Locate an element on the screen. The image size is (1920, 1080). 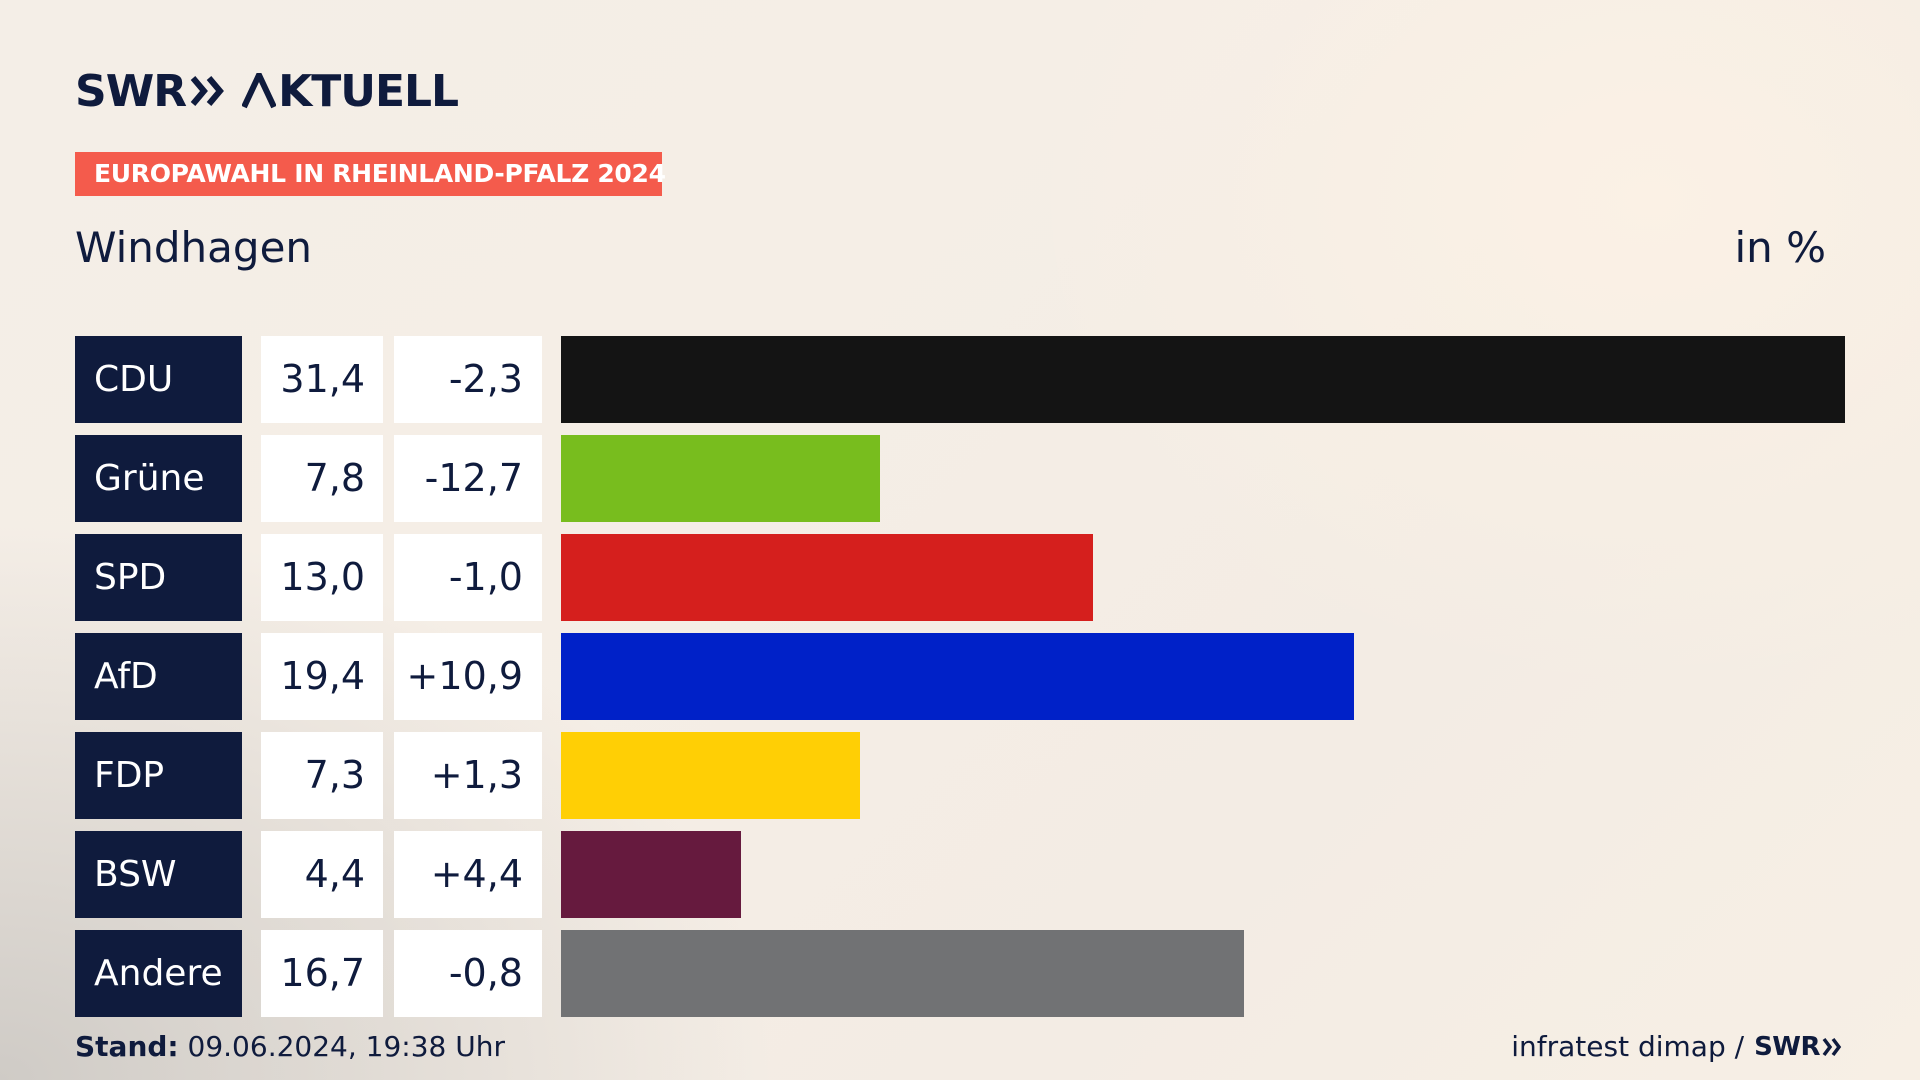
timestamp: Stand: 09.06.2024, 19:38 Uhr is located at coordinates (290, 1047).